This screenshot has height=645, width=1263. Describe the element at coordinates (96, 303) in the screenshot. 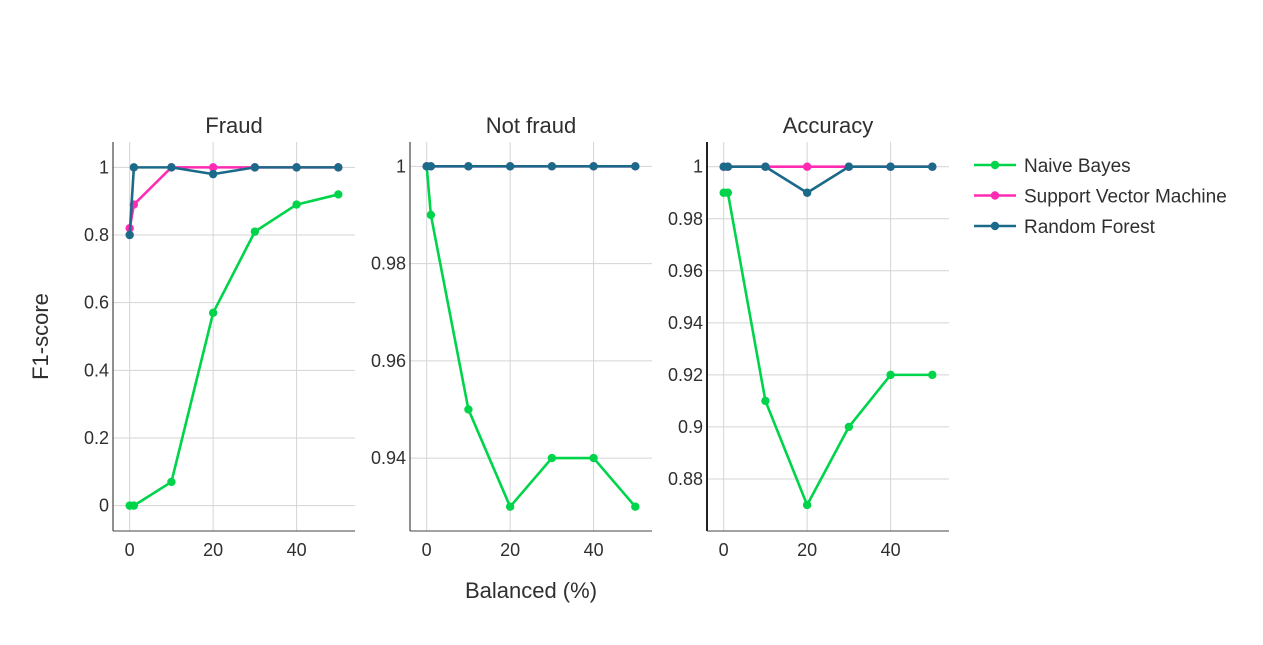

I see `y-tick-label: 0.6` at that location.